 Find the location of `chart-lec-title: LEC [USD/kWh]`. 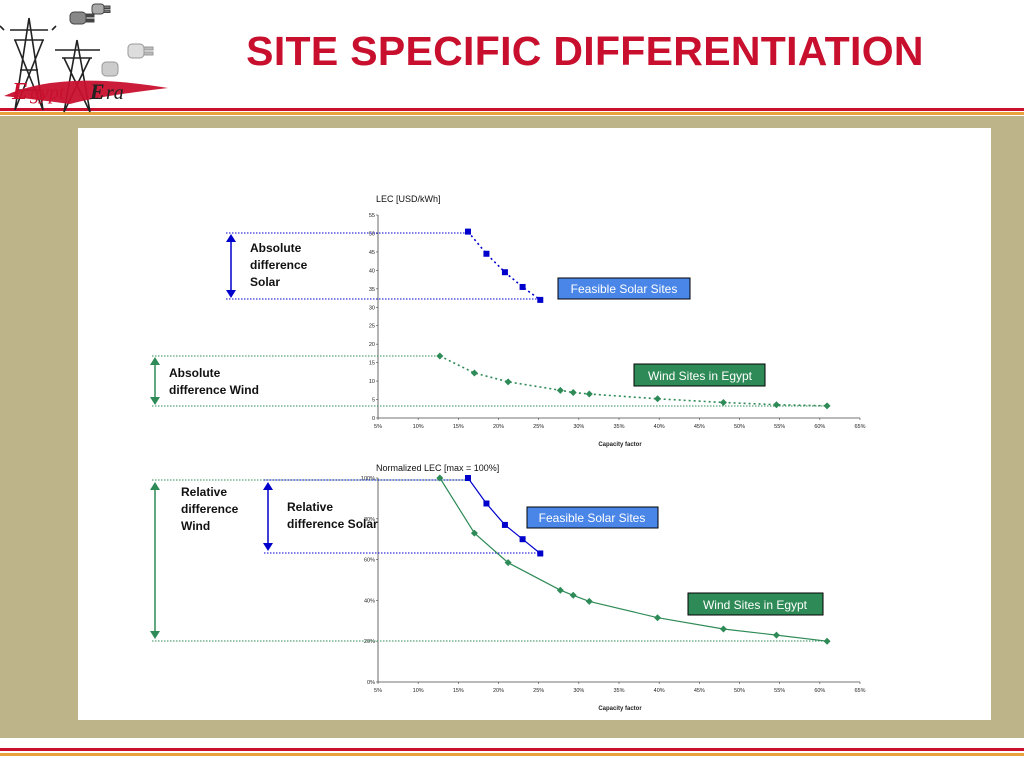

chart-lec-title: LEC [USD/kWh] is located at coordinates (408, 199).